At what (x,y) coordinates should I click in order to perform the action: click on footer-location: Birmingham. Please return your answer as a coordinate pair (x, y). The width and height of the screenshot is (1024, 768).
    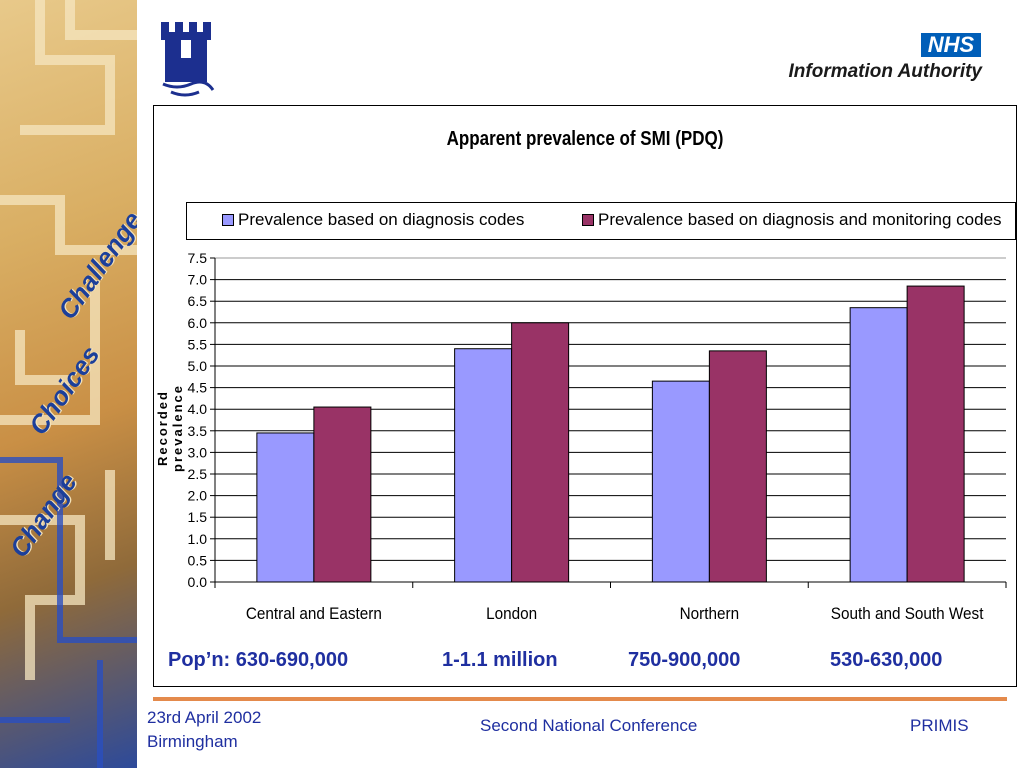
    Looking at the image, I should click on (192, 741).